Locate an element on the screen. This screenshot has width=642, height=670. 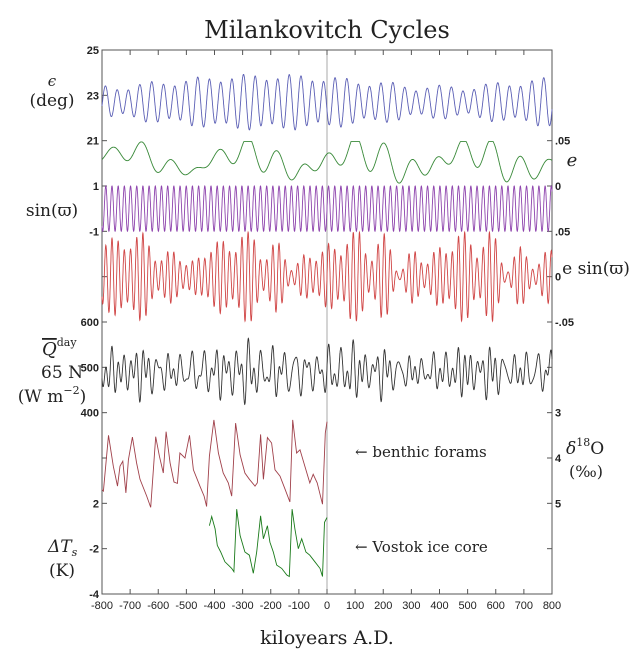
right-tick-label: 5 is located at coordinates (558, 504).